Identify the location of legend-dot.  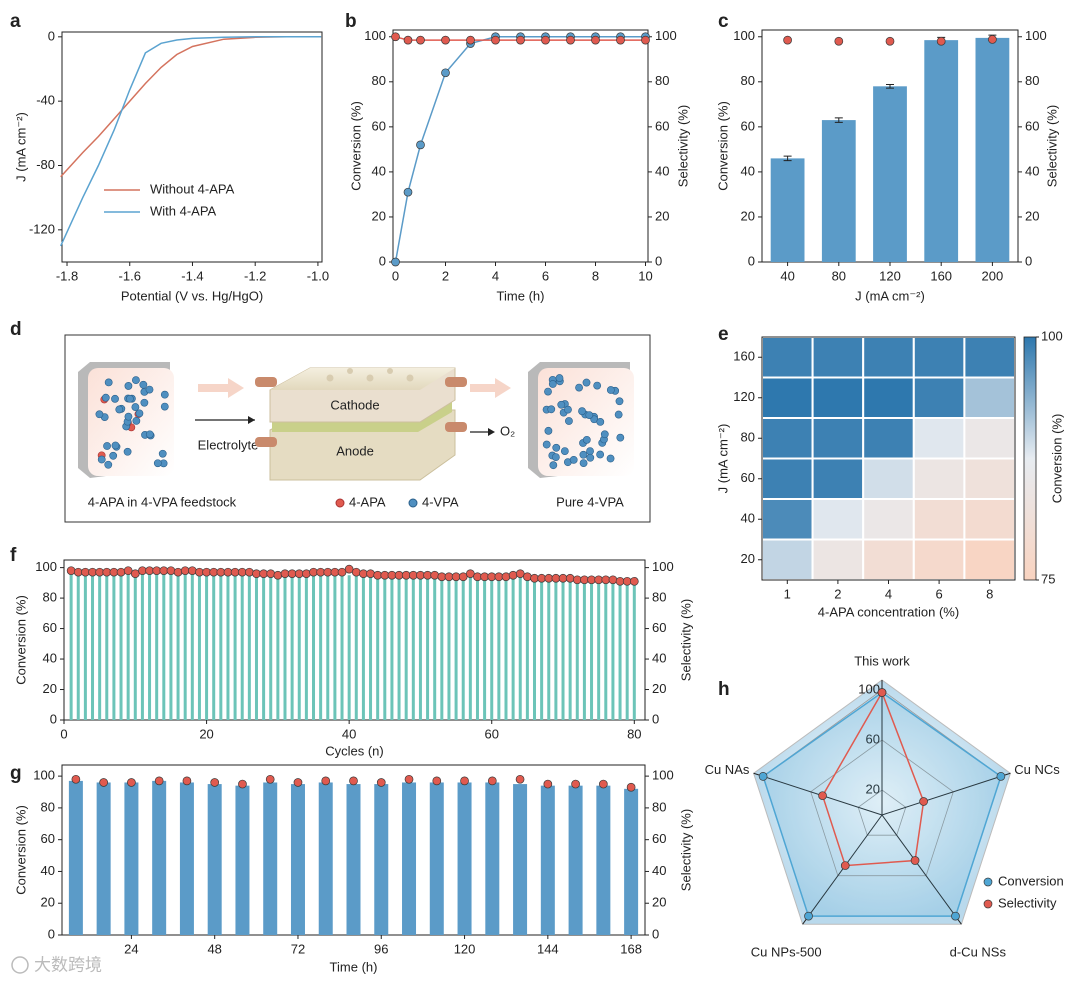
(340, 503).